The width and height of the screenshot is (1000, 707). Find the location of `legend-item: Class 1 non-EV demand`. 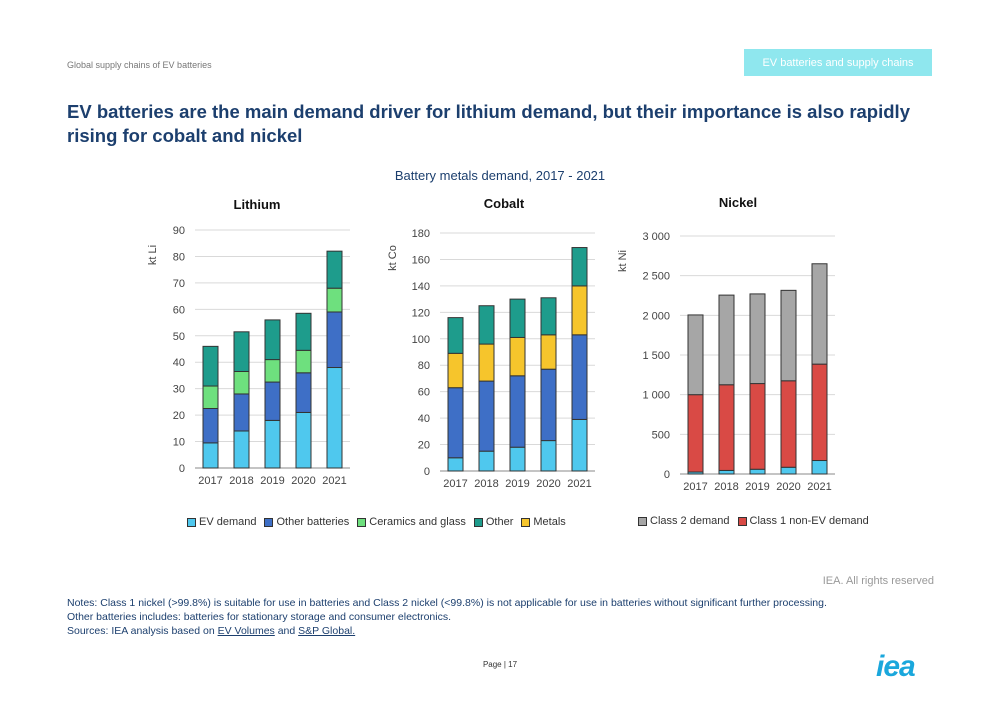

legend-item: Class 1 non-EV demand is located at coordinates (803, 521).